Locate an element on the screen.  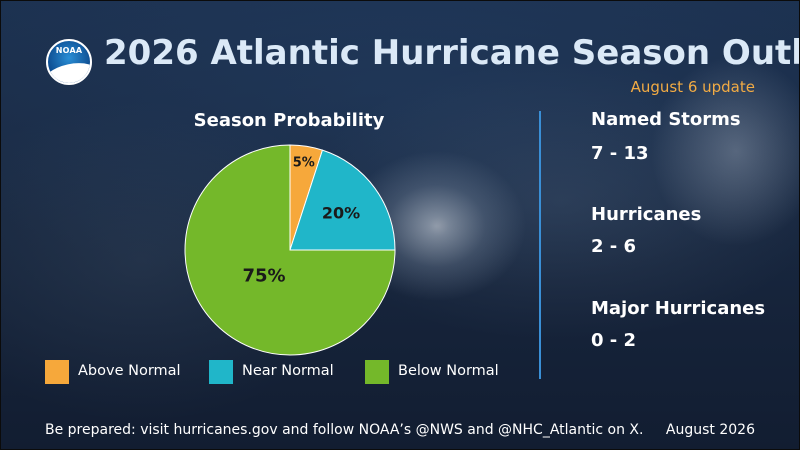
season-probability-pie: 5% 20% 75% is located at coordinates (290, 250).